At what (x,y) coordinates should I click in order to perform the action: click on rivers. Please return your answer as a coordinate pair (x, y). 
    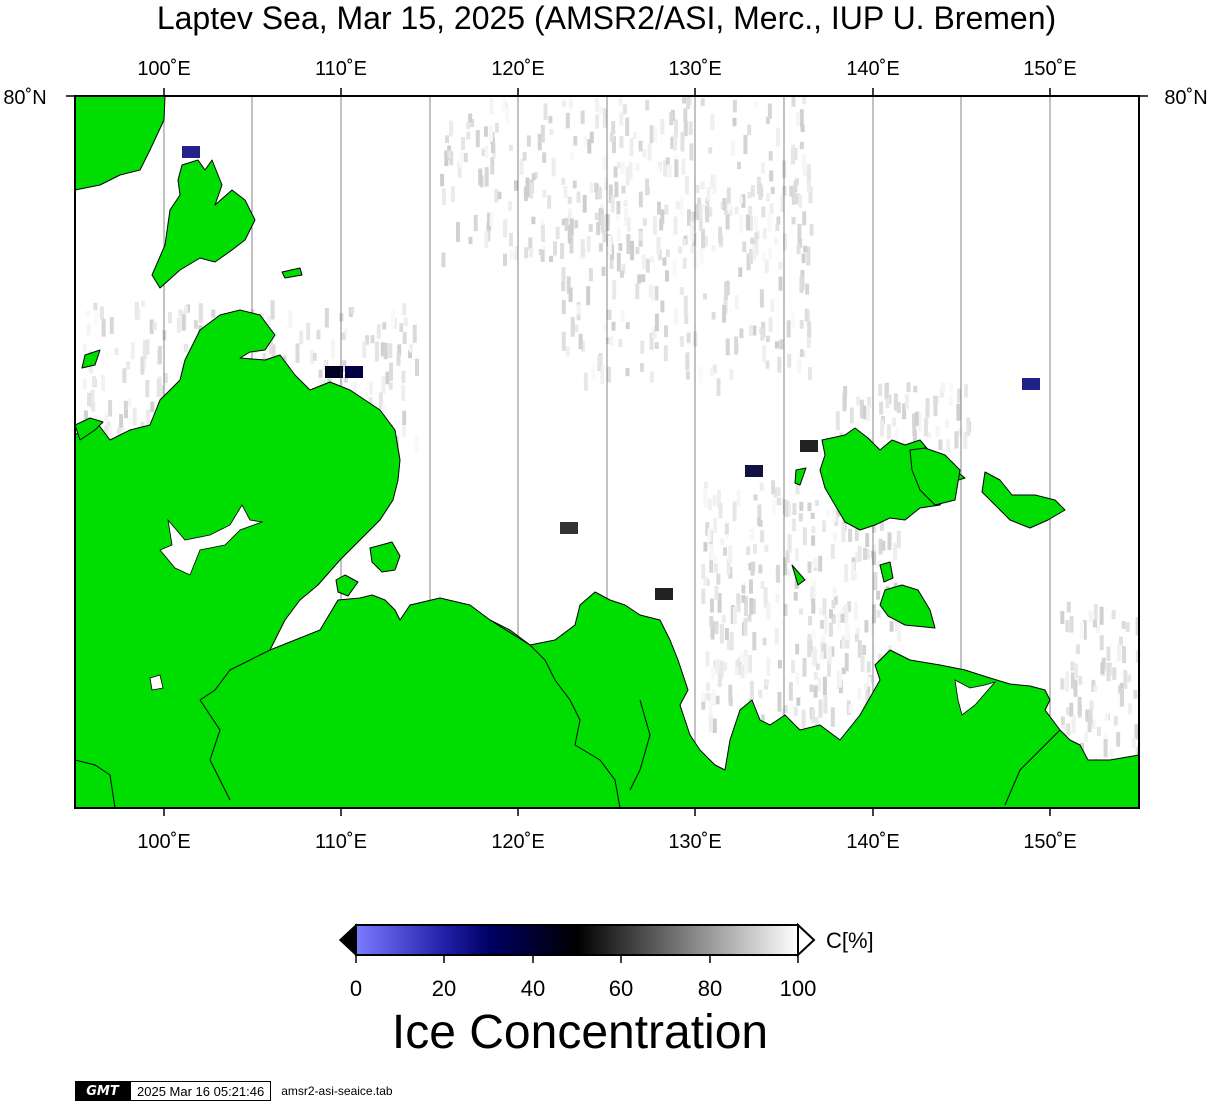
    Looking at the image, I should click on (568, 713).